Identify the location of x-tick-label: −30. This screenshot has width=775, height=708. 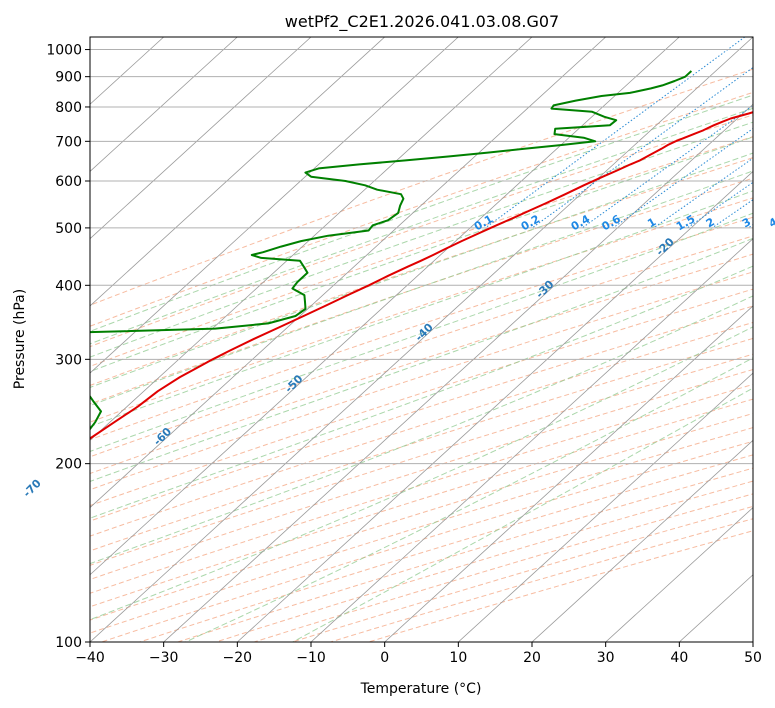
(164, 658).